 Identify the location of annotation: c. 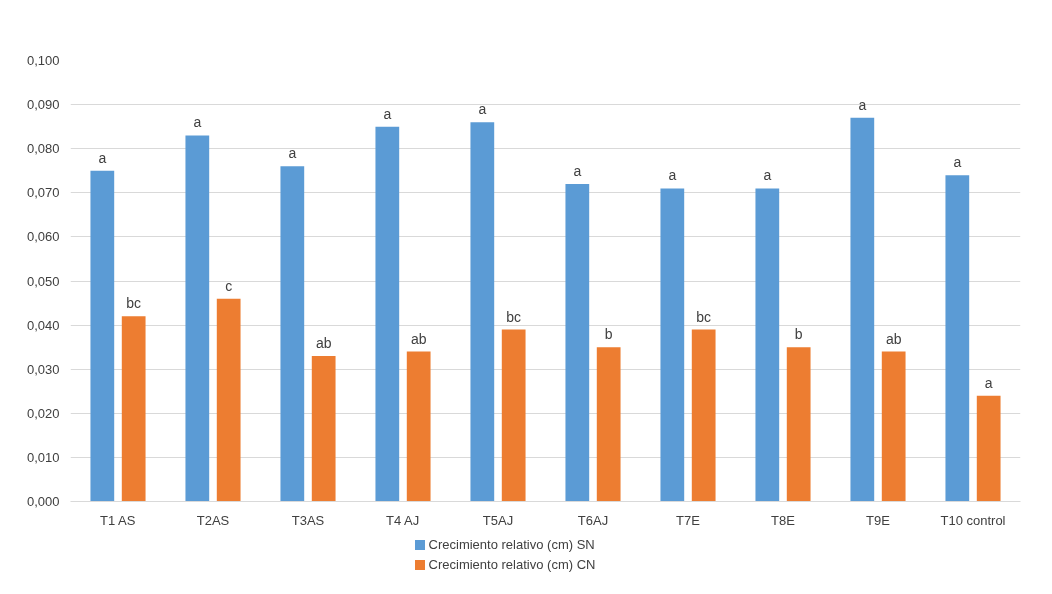
(229, 285).